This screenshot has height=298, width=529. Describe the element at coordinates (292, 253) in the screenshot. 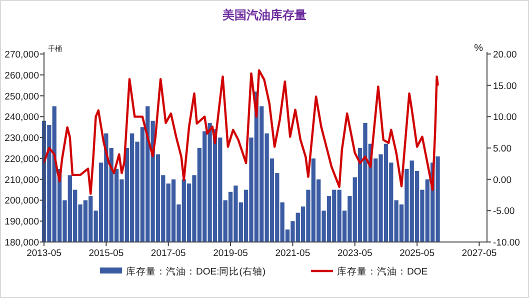

I see `x-tick-label: 2021-05` at that location.